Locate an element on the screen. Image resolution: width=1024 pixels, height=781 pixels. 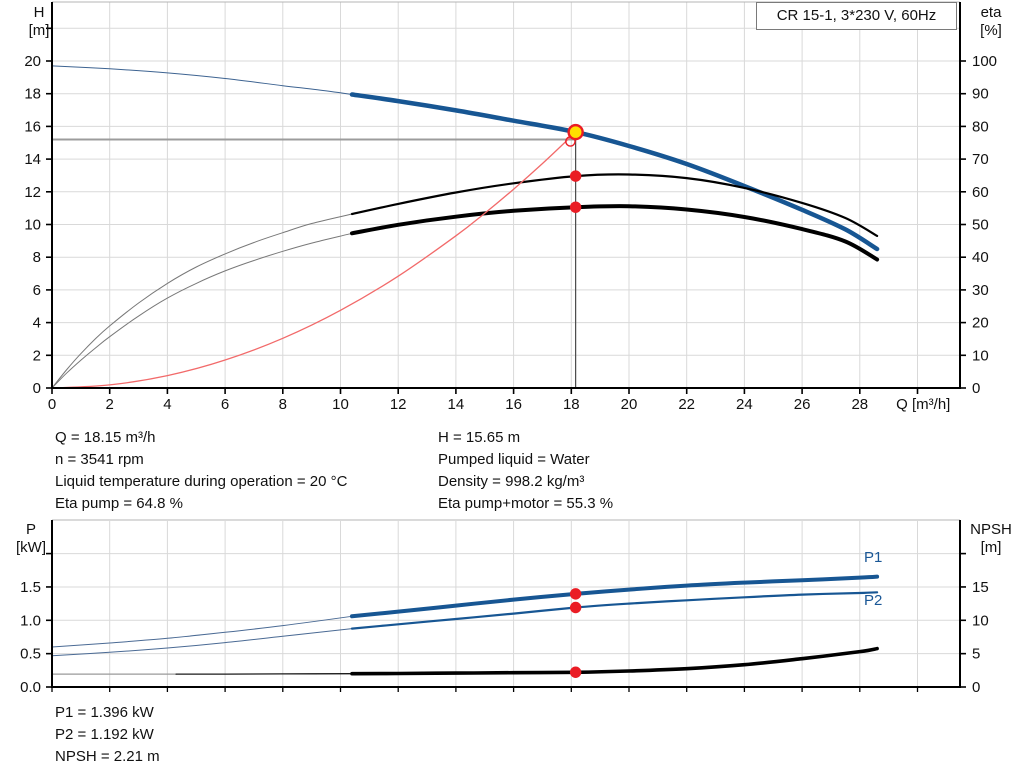
info-line-p1: P1 = 1.396 kW is located at coordinates (104, 712).